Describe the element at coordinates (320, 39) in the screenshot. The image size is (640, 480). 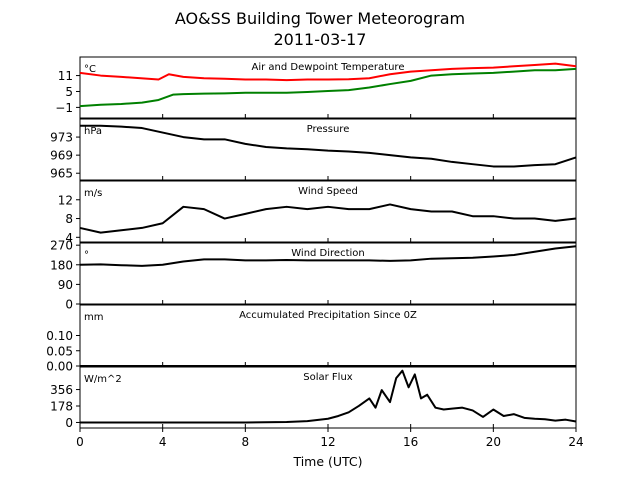
I see `figure-title-line2: 2011-03-17` at that location.